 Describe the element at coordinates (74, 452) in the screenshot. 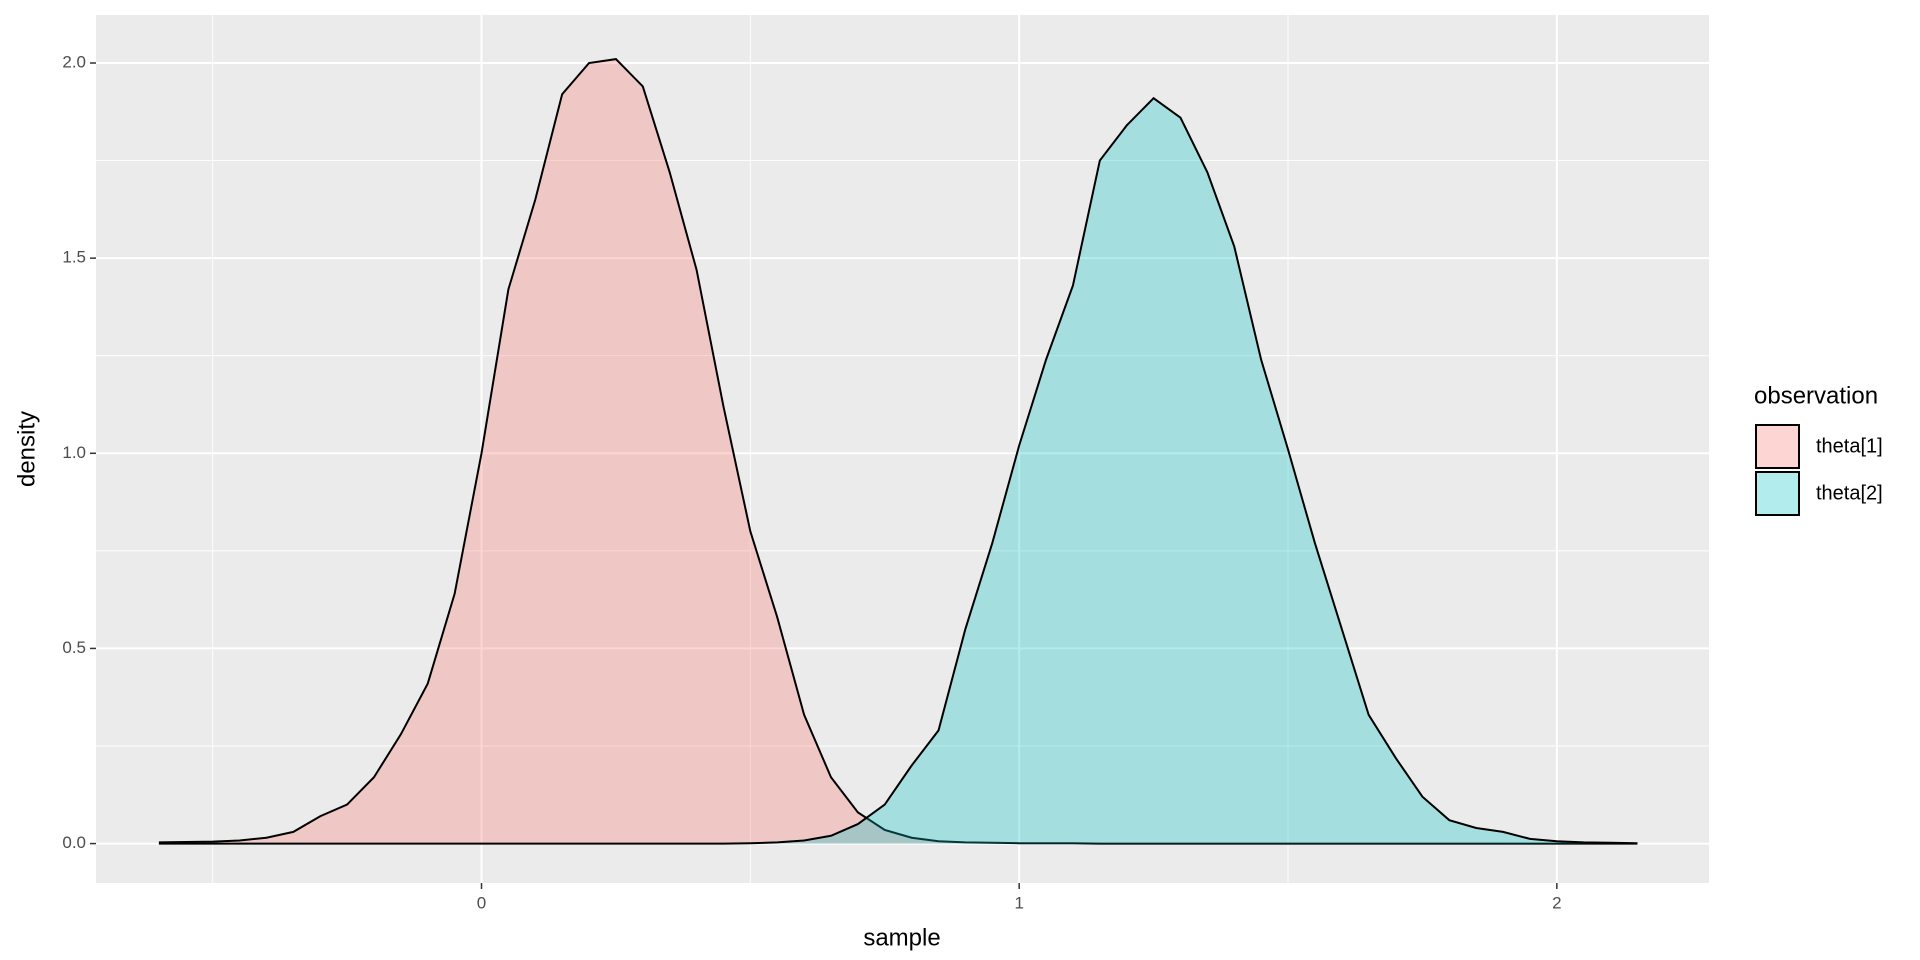

I see `y-tick-label: 1.0` at that location.